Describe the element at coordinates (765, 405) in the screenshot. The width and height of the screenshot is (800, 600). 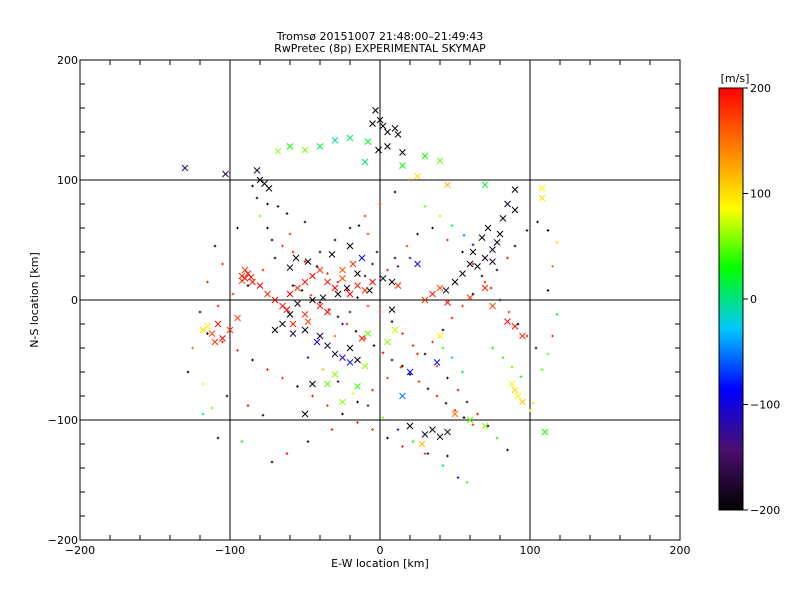
I see `colorbar-tick-label: −100` at that location.